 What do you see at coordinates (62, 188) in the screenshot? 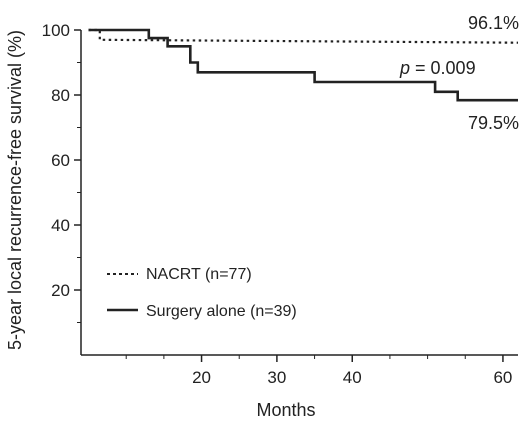
I see `y-axis: 20 40 60 80 100` at bounding box center [62, 188].